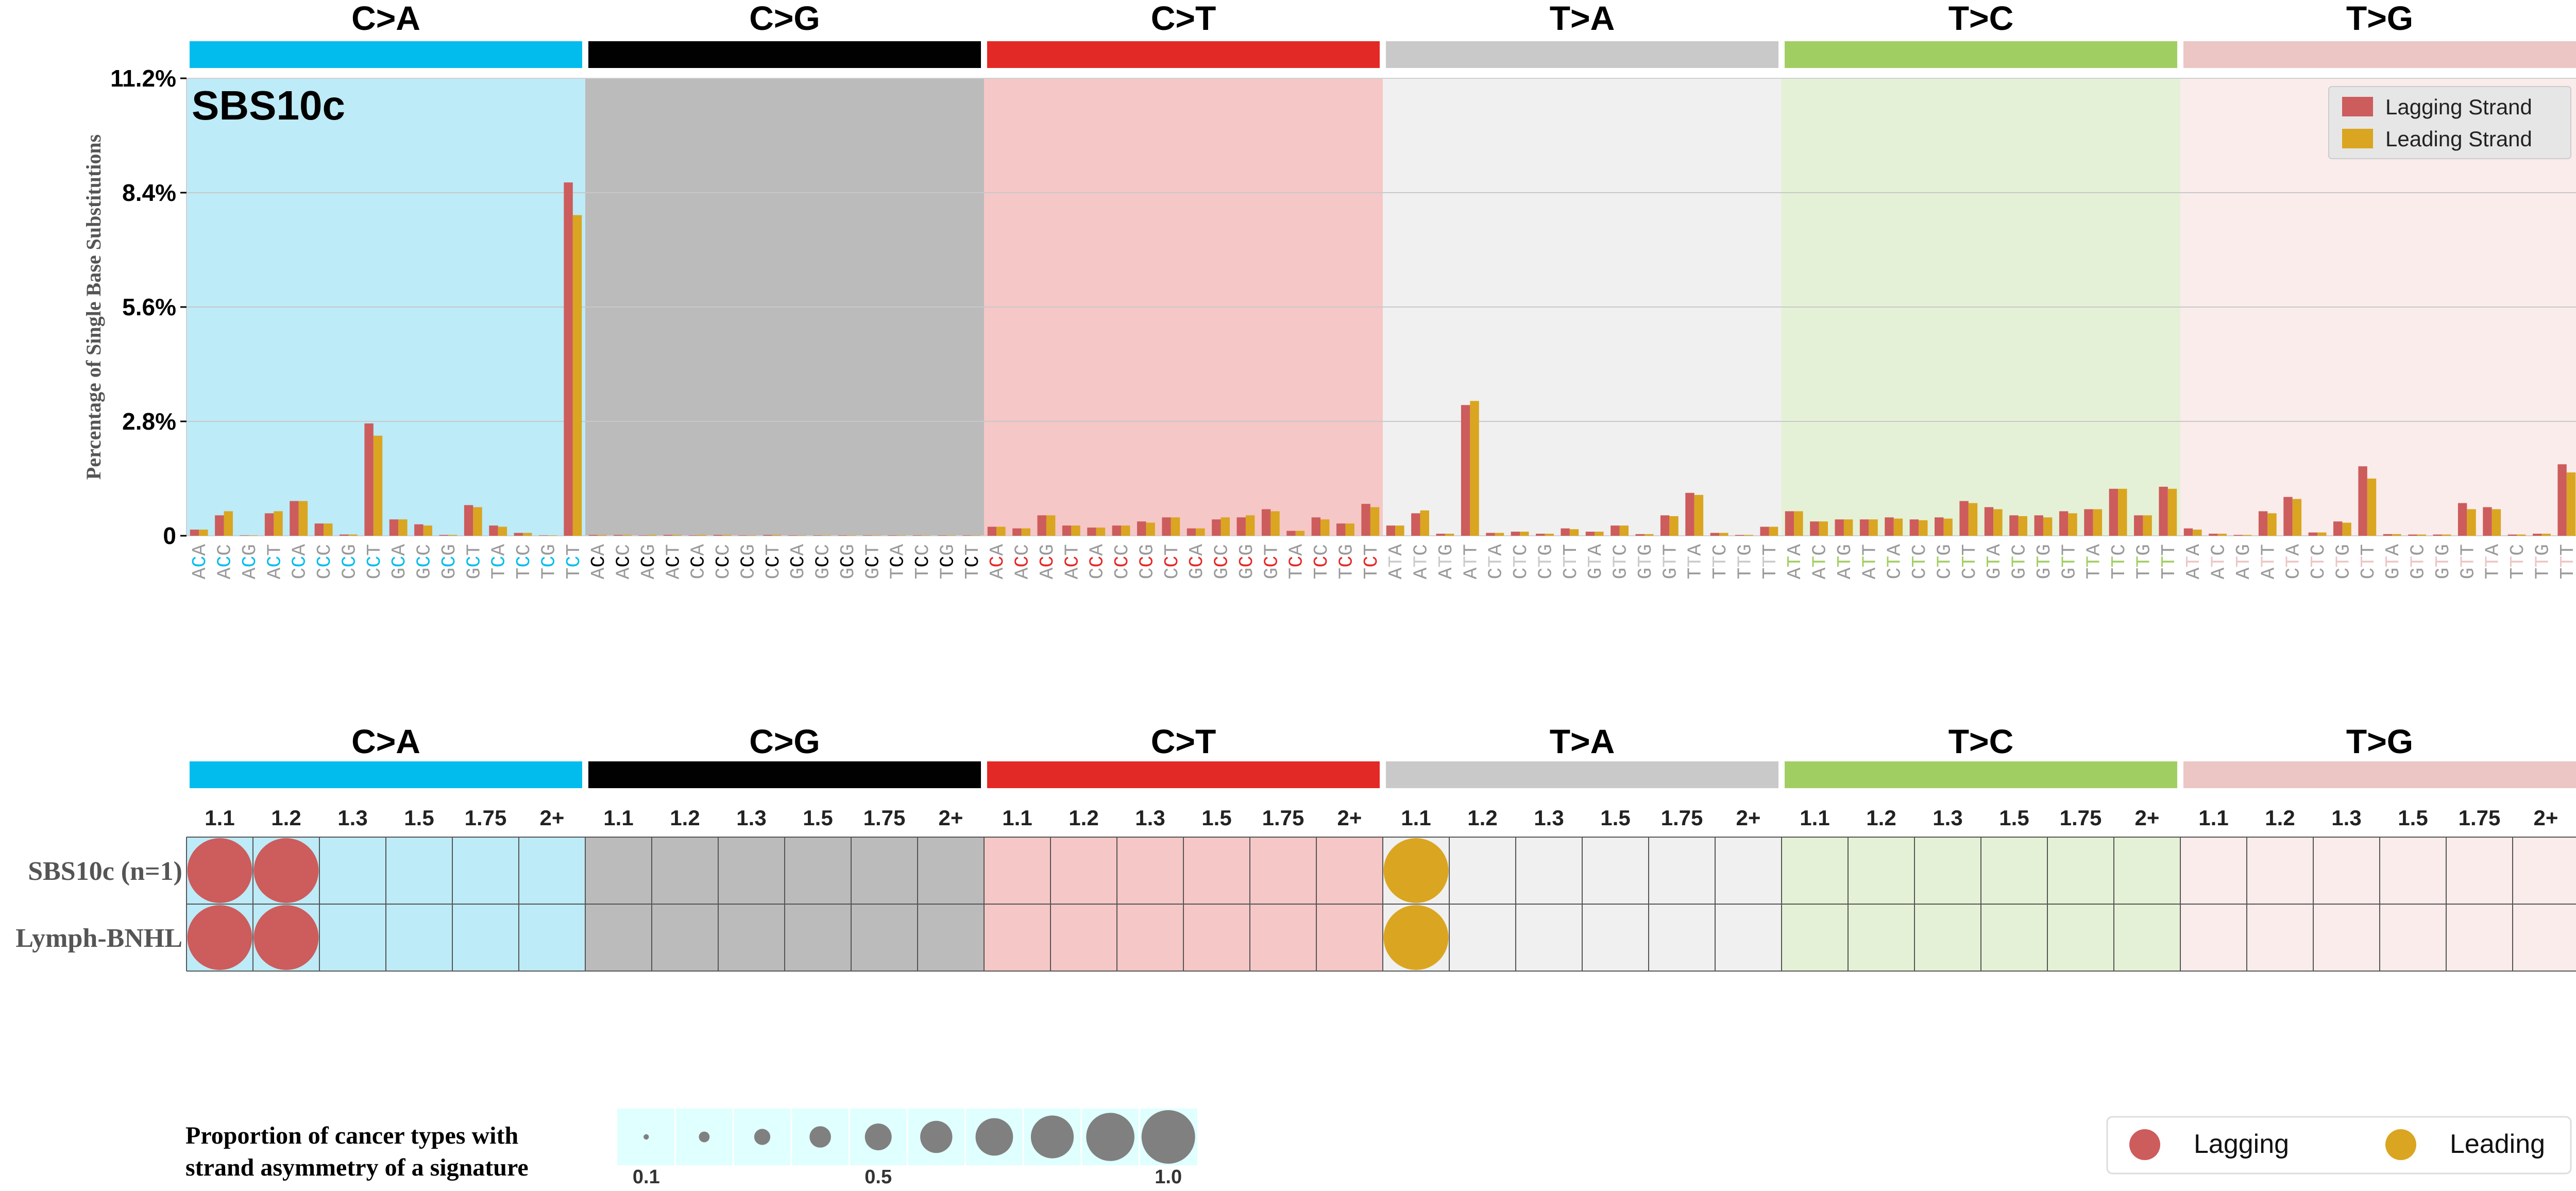 The image size is (2576, 1191). I want to click on strand-legend-marker, so click(2144, 1144).